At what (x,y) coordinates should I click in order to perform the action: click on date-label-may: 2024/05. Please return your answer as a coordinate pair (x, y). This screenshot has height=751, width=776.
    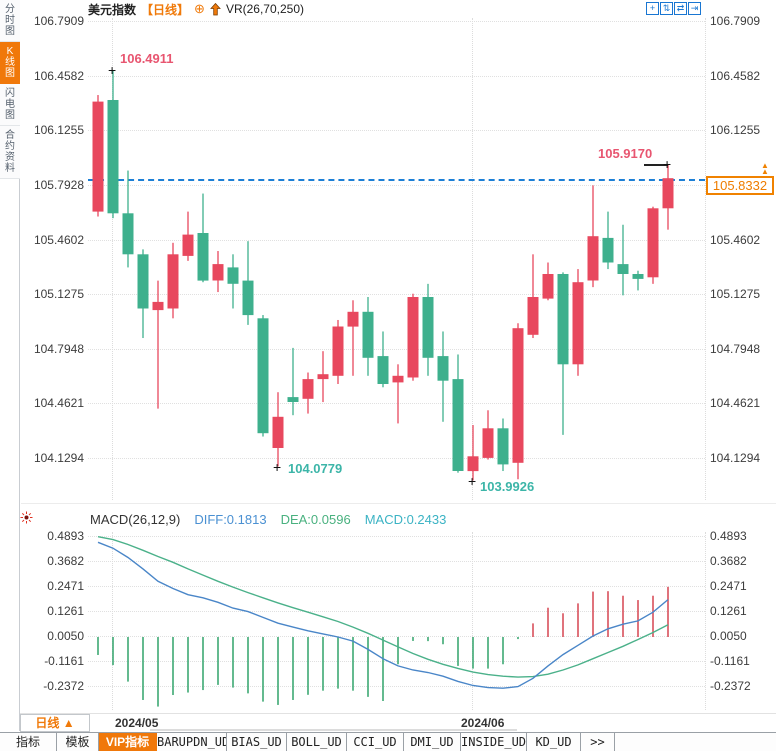
    Looking at the image, I should click on (137, 723).